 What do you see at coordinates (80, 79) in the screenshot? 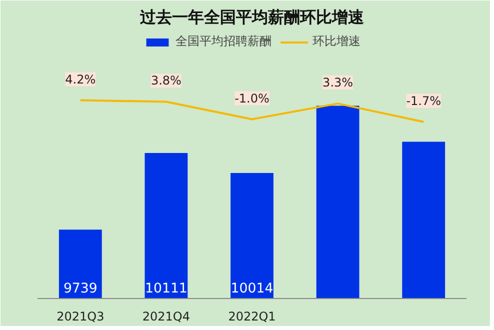
I see `data-label: 4.2%` at bounding box center [80, 79].